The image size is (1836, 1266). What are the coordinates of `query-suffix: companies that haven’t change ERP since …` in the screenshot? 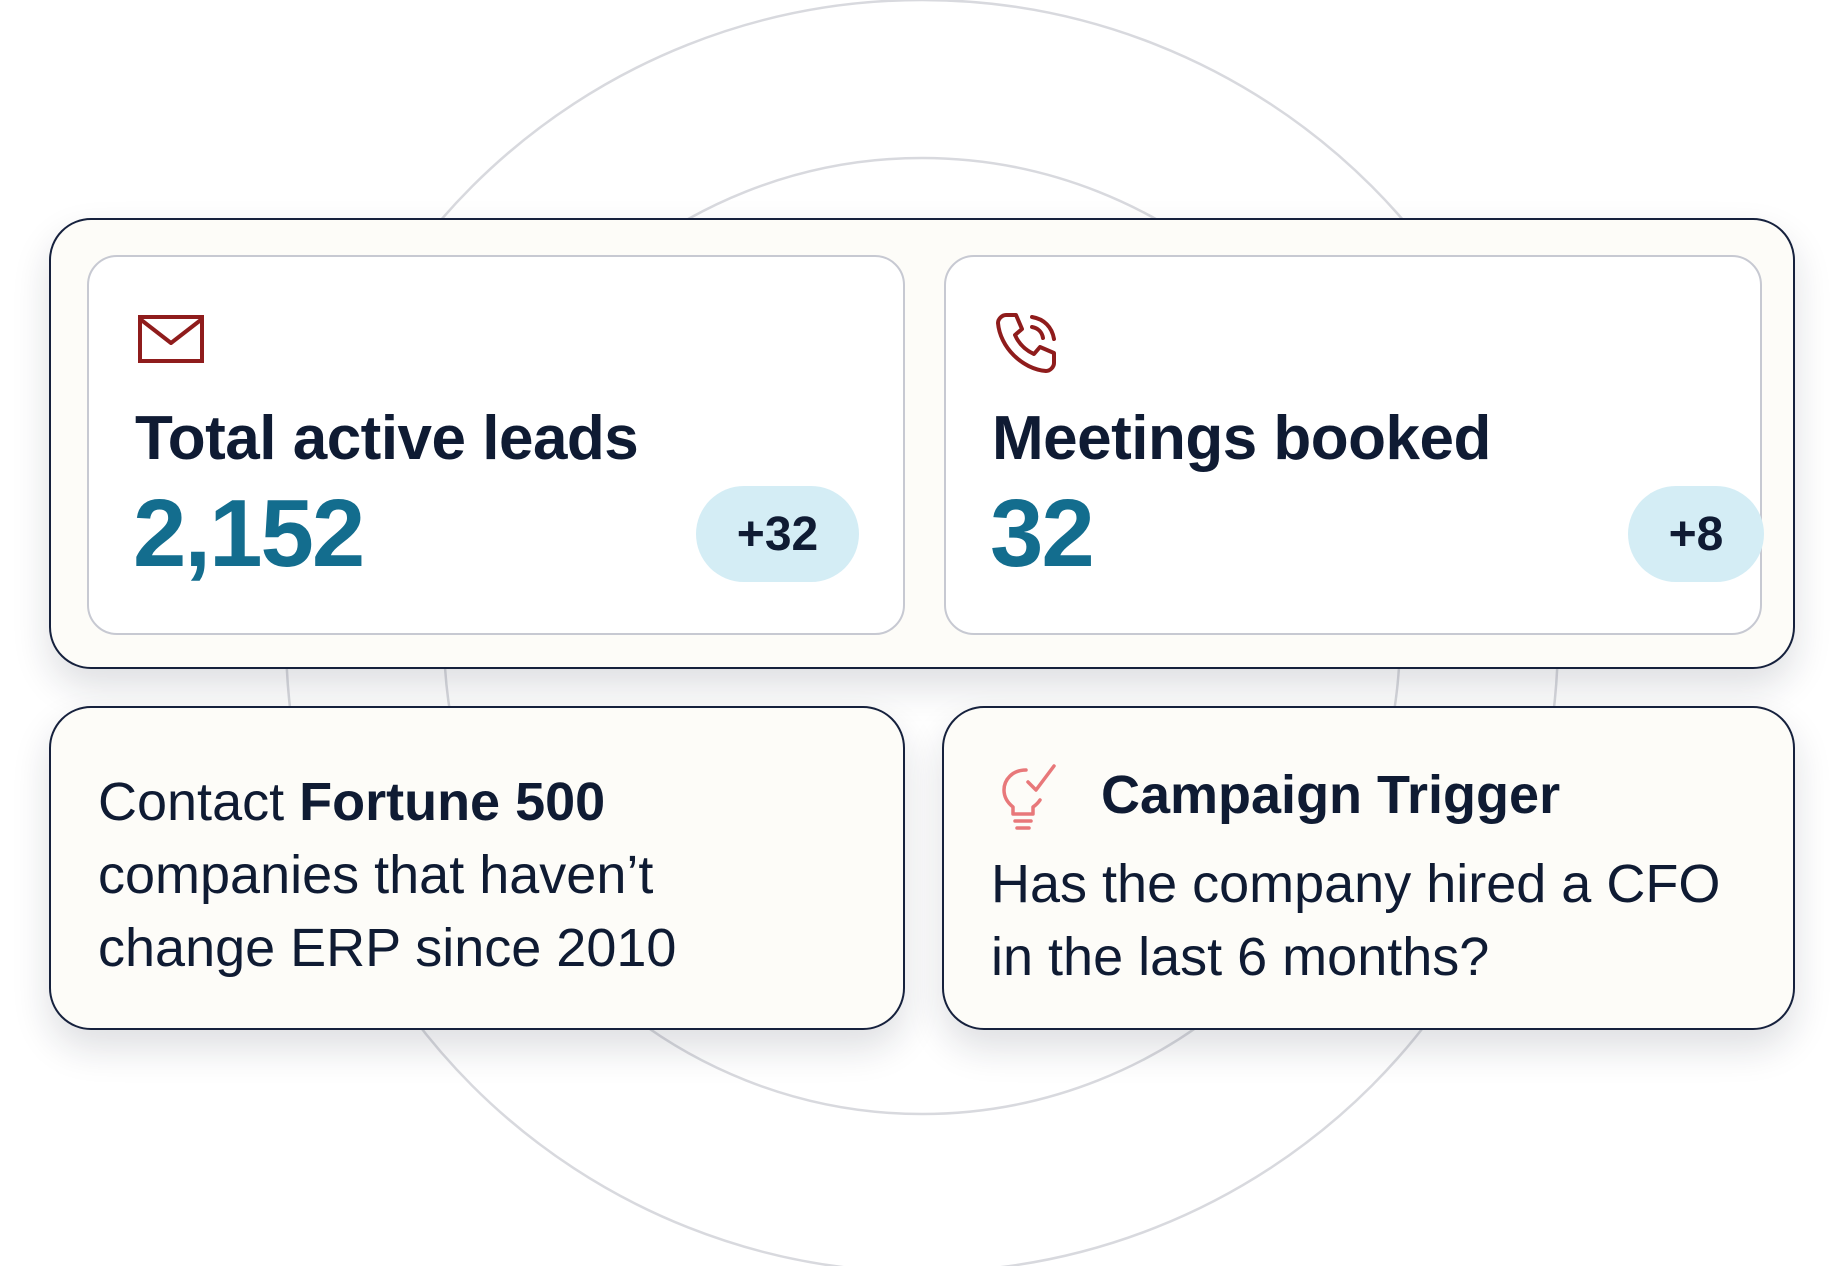 It's located at (387, 911).